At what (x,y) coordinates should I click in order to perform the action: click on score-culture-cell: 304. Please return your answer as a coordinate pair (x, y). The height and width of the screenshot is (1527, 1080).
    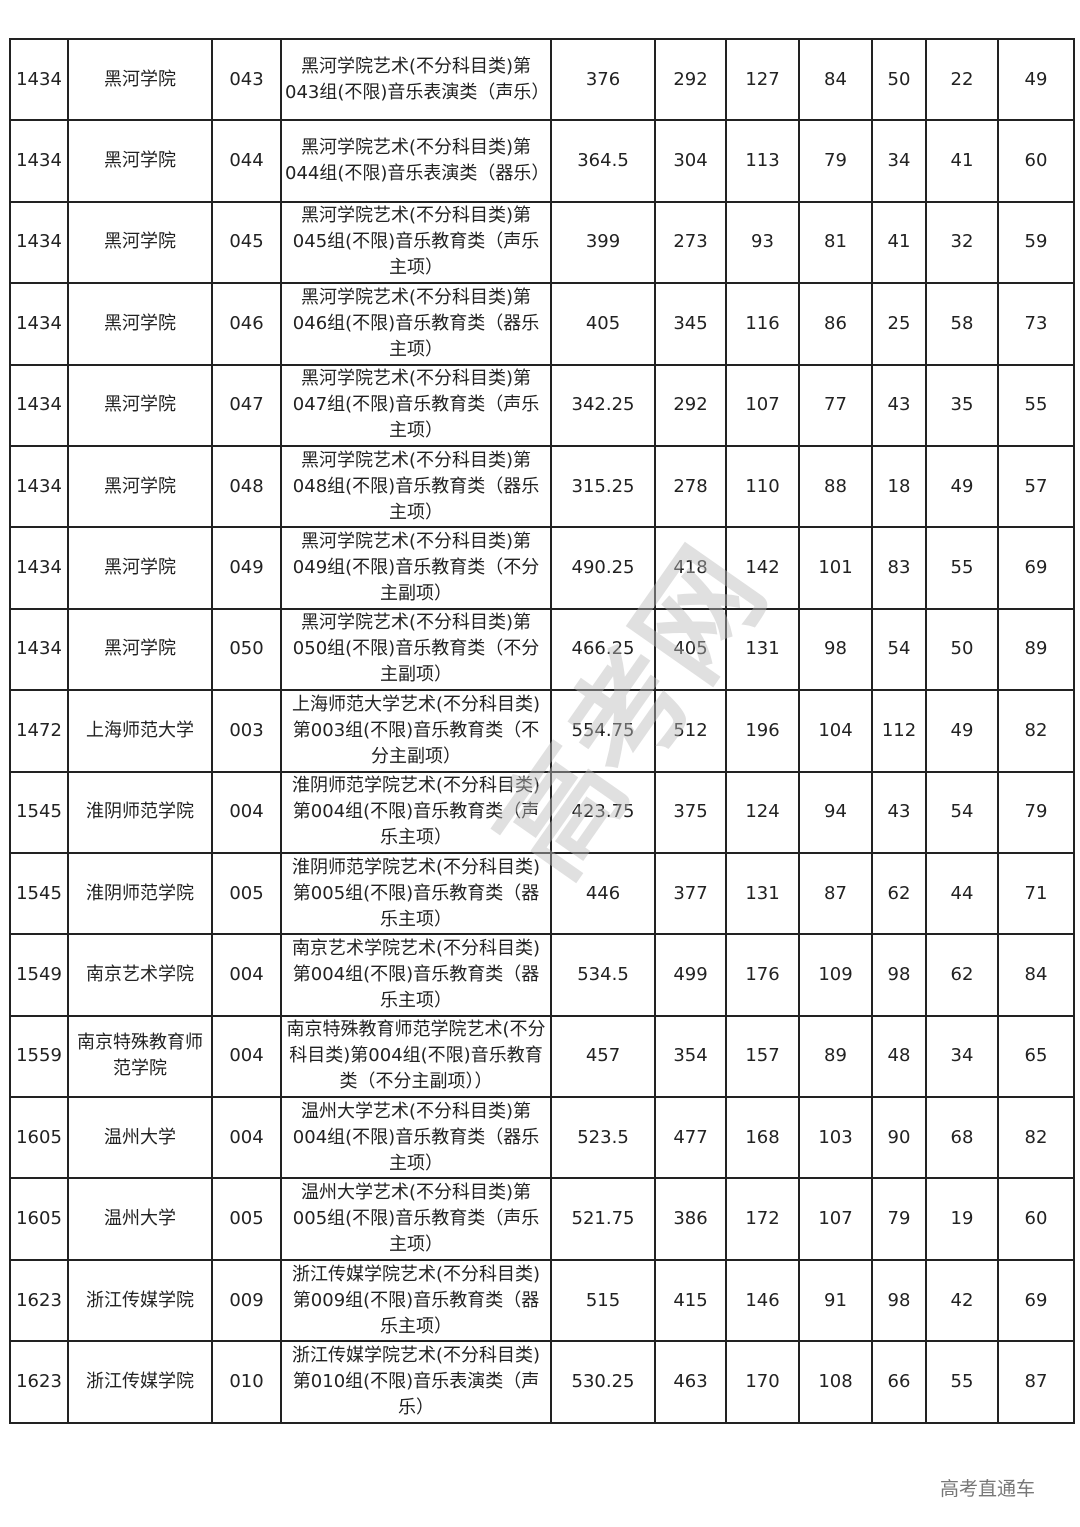
    Looking at the image, I should click on (690, 161).